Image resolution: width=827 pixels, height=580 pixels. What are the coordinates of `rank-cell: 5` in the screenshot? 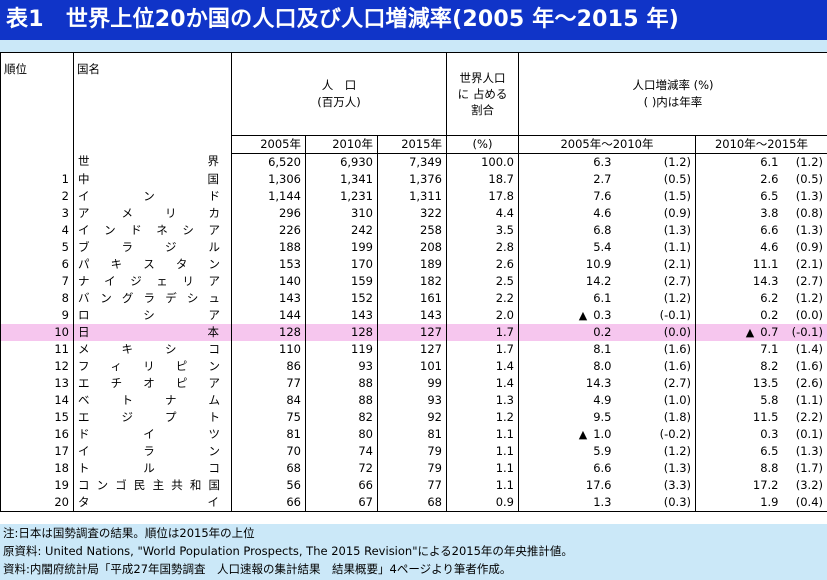 It's located at (37, 247).